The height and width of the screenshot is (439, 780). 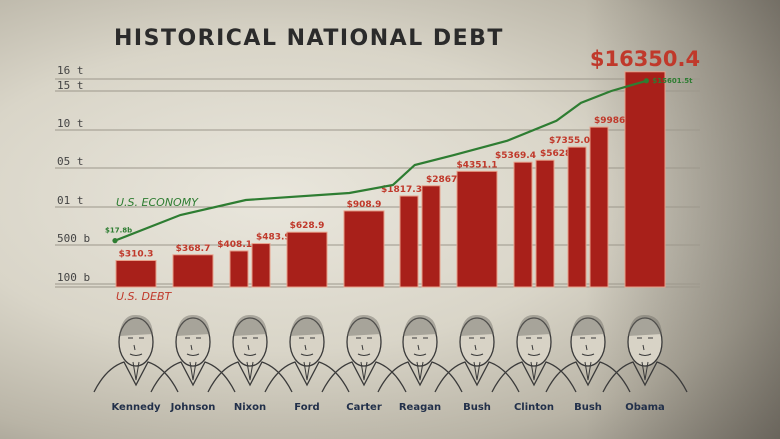 What do you see at coordinates (672, 81) in the screenshot?
I see `economy-end-label: $15601.5t` at bounding box center [672, 81].